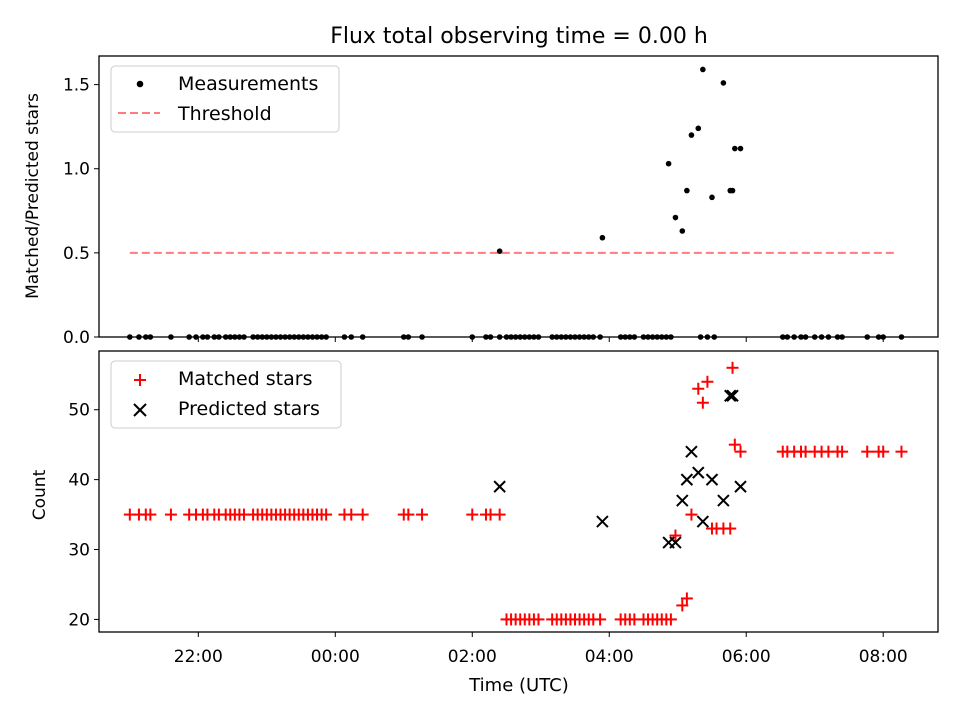  I want to click on bottom-y-tick-label: 20, so click(79, 620).